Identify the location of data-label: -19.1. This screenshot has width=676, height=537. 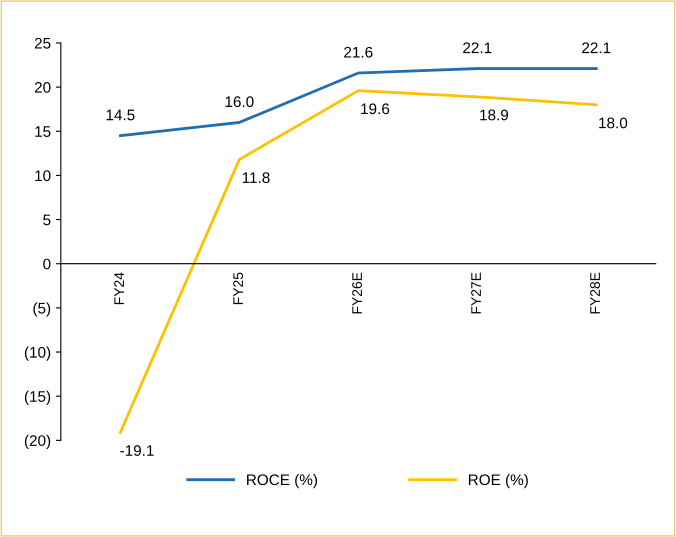
(137, 450).